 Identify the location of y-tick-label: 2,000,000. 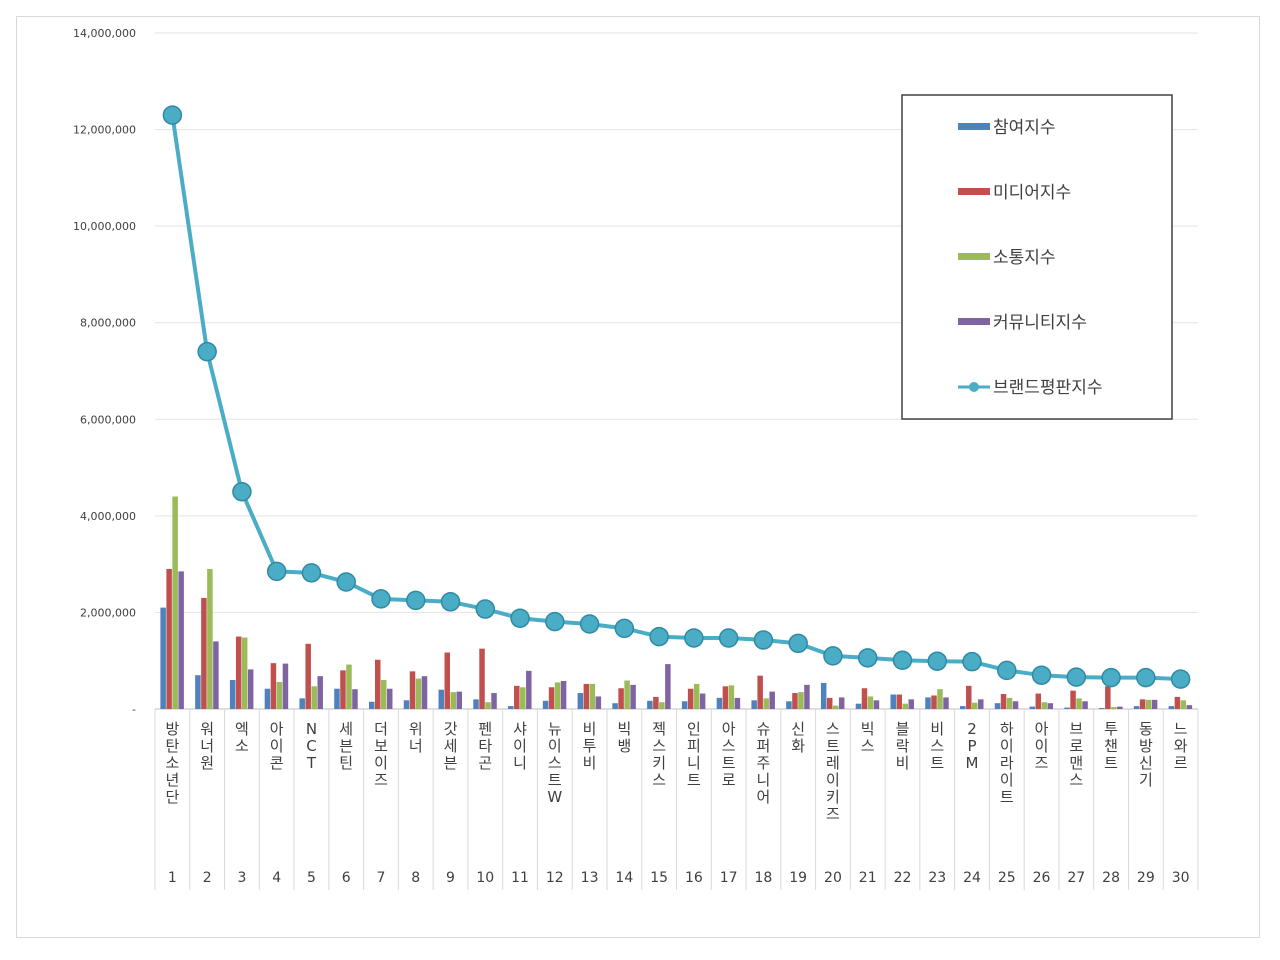
(108, 612).